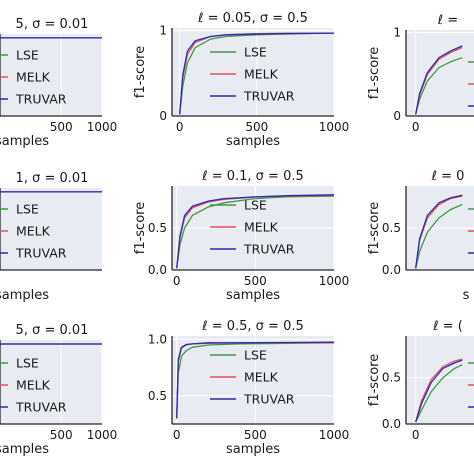  Describe the element at coordinates (466, 295) in the screenshot. I see `x-axis-label: s` at that location.